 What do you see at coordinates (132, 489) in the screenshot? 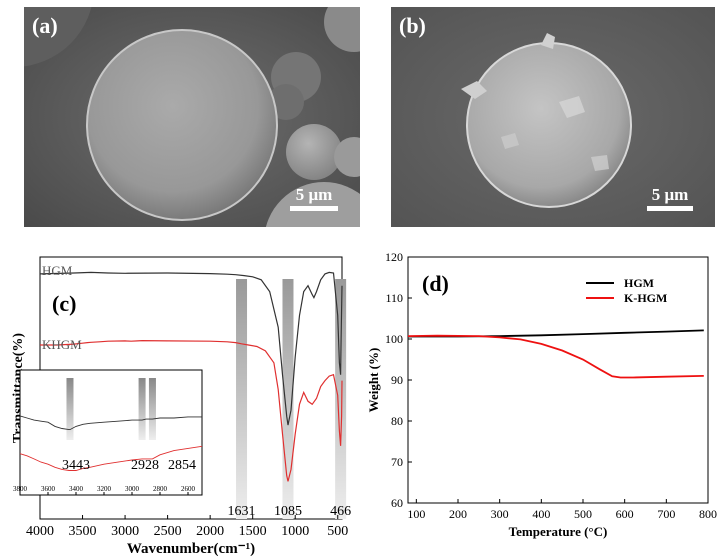
I see `inset-x-tick-label-3000: 3000` at bounding box center [132, 489].